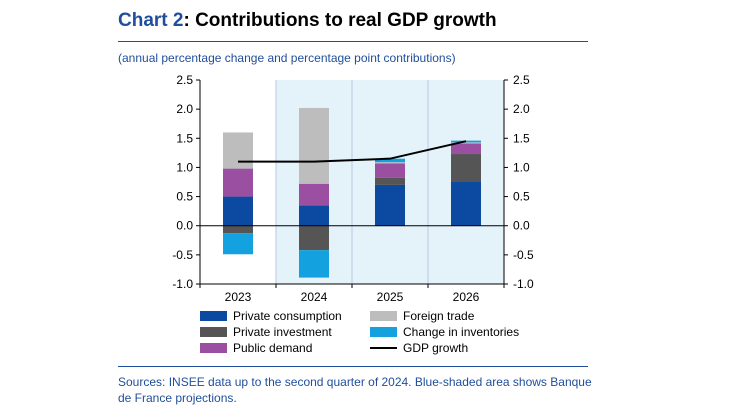  I want to click on bar-public-demand-2024, so click(314, 194).